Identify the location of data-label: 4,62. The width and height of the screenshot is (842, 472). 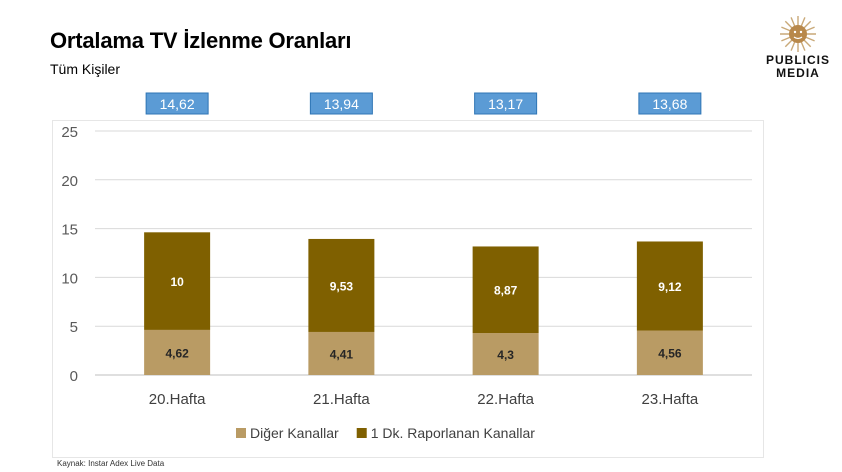
(177, 353).